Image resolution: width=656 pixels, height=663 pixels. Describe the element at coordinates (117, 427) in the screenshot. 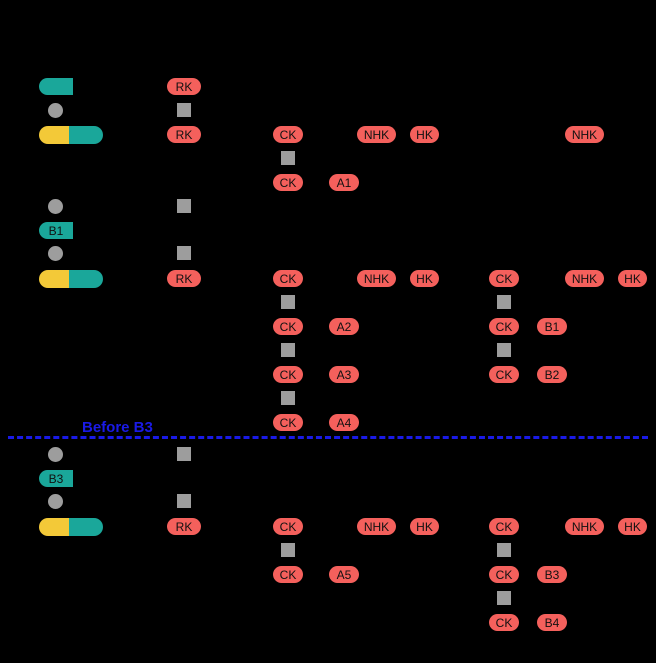

I see `divider-label-before-b3: Before B3` at that location.